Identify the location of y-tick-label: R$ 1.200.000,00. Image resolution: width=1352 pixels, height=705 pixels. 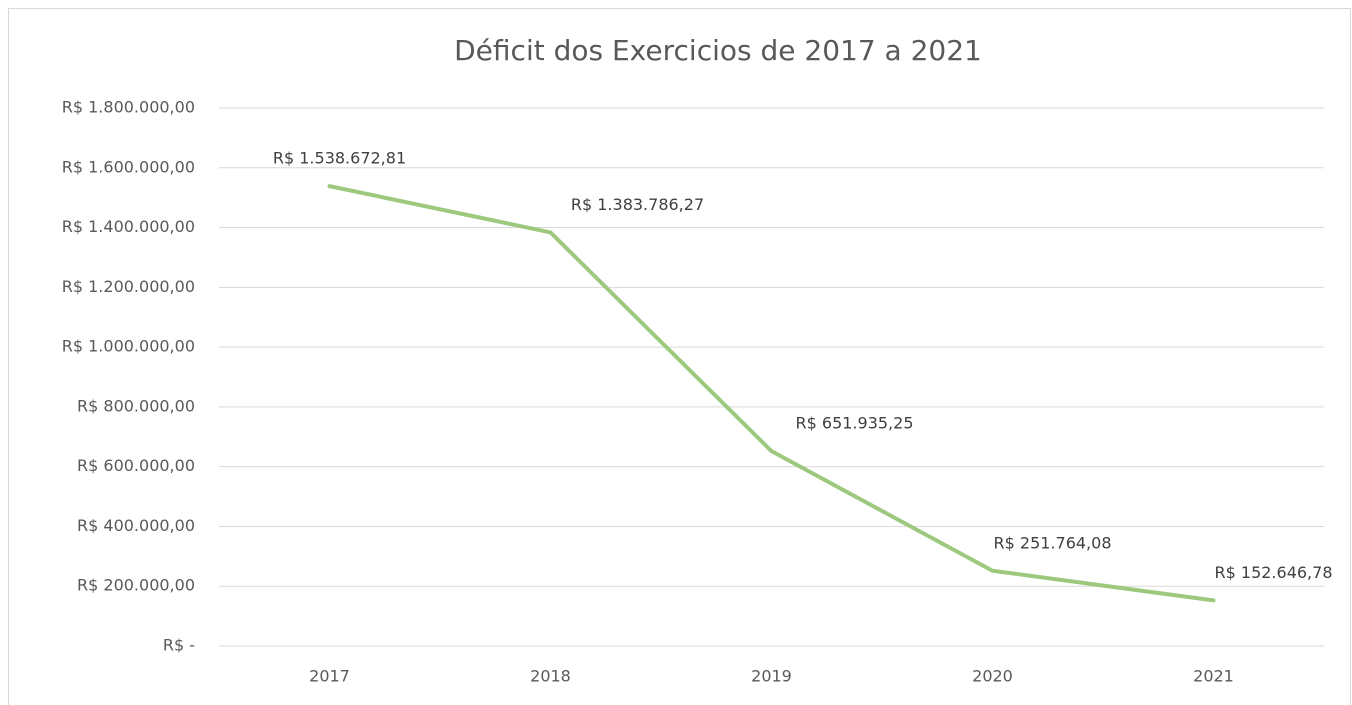
(128, 286).